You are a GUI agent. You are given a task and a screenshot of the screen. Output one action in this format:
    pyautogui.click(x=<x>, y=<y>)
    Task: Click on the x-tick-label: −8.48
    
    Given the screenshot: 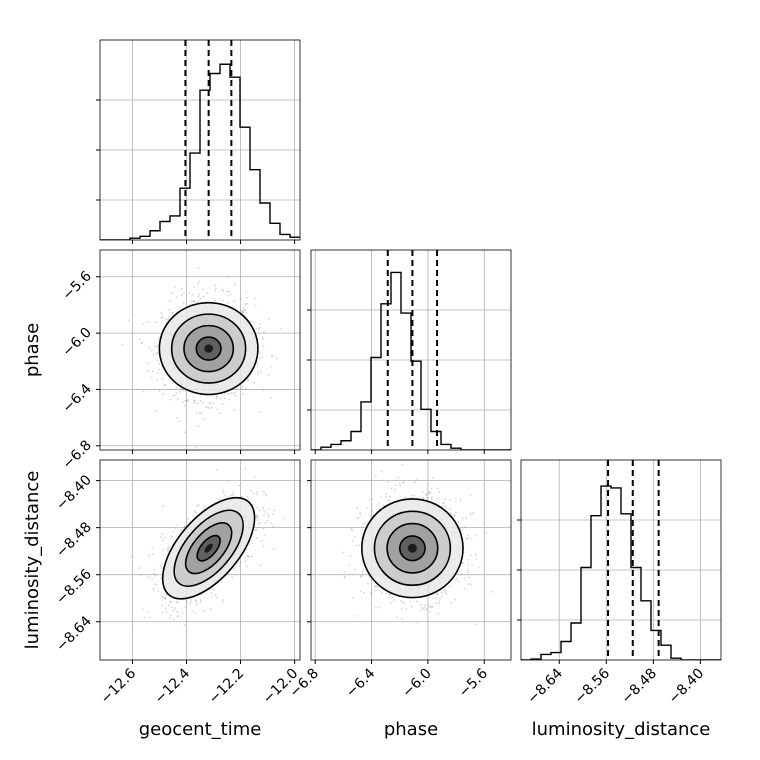 What is the action you would take?
    pyautogui.click(x=640, y=687)
    